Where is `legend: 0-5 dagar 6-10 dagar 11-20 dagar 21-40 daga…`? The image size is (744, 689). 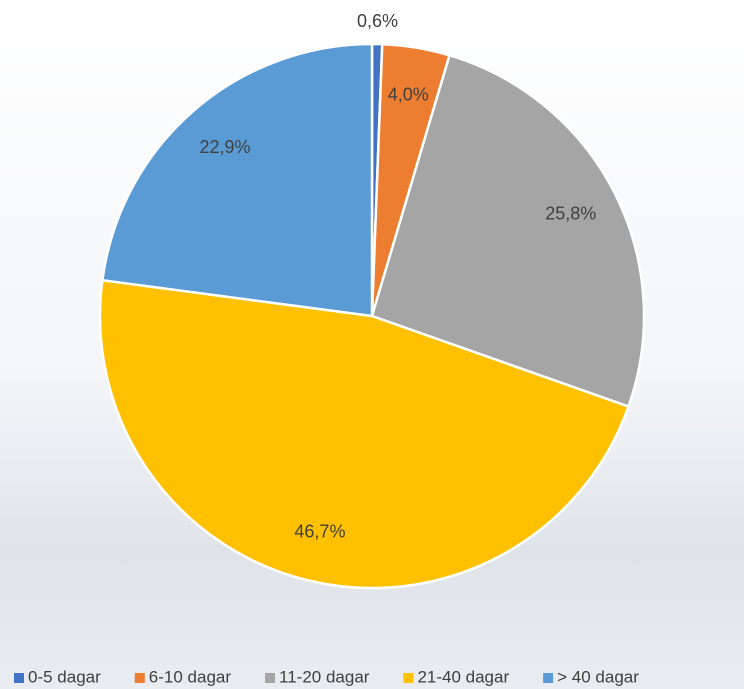
legend: 0-5 dagar 6-10 dagar 11-20 dagar 21-40 daga… is located at coordinates (326, 676).